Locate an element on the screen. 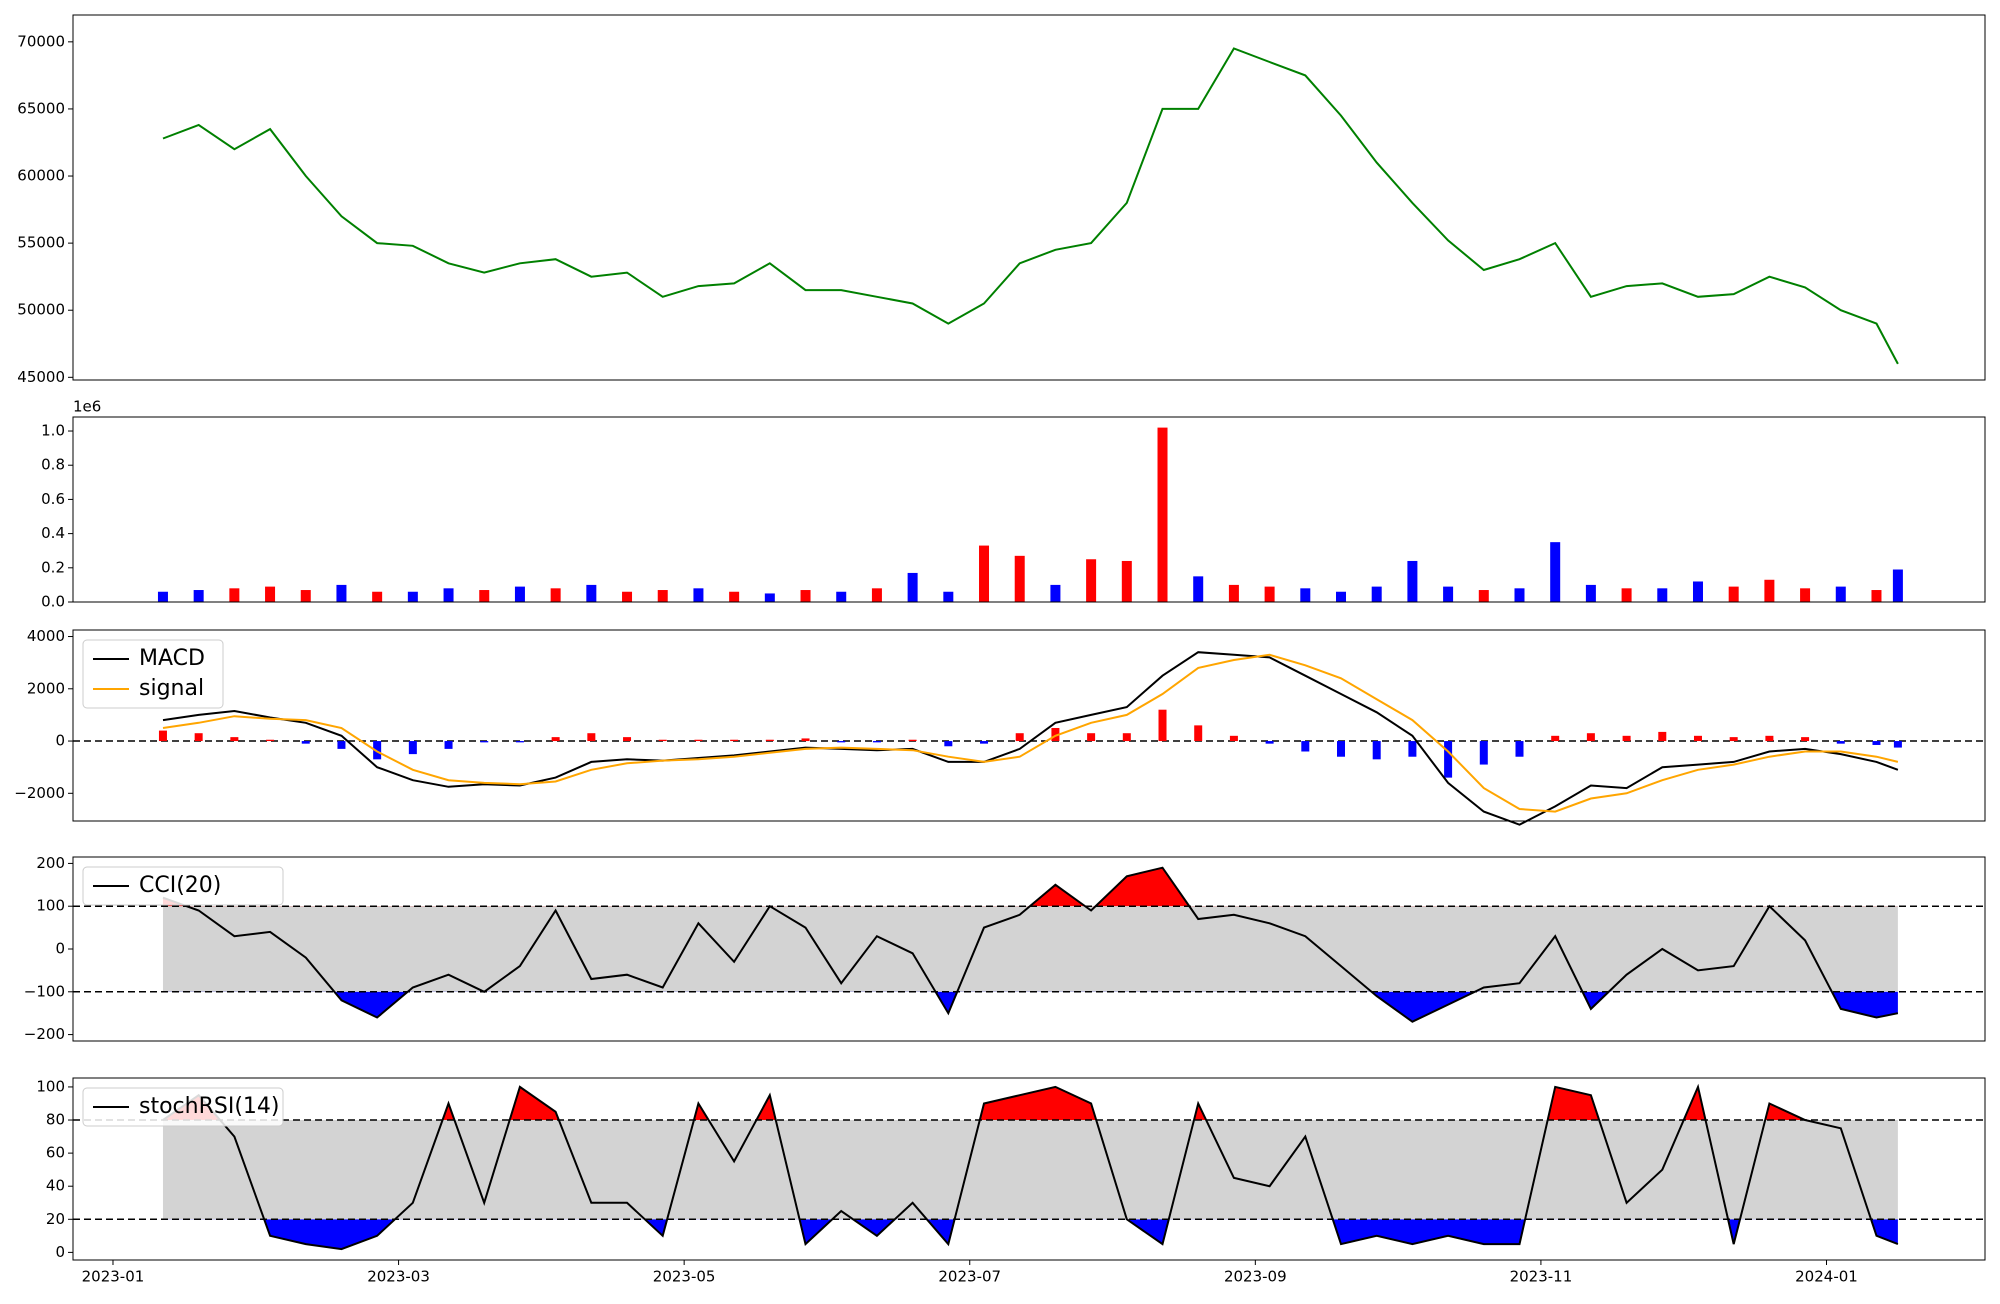 This screenshot has width=2000, height=1304. legend-label: CCI(20) is located at coordinates (180, 885).